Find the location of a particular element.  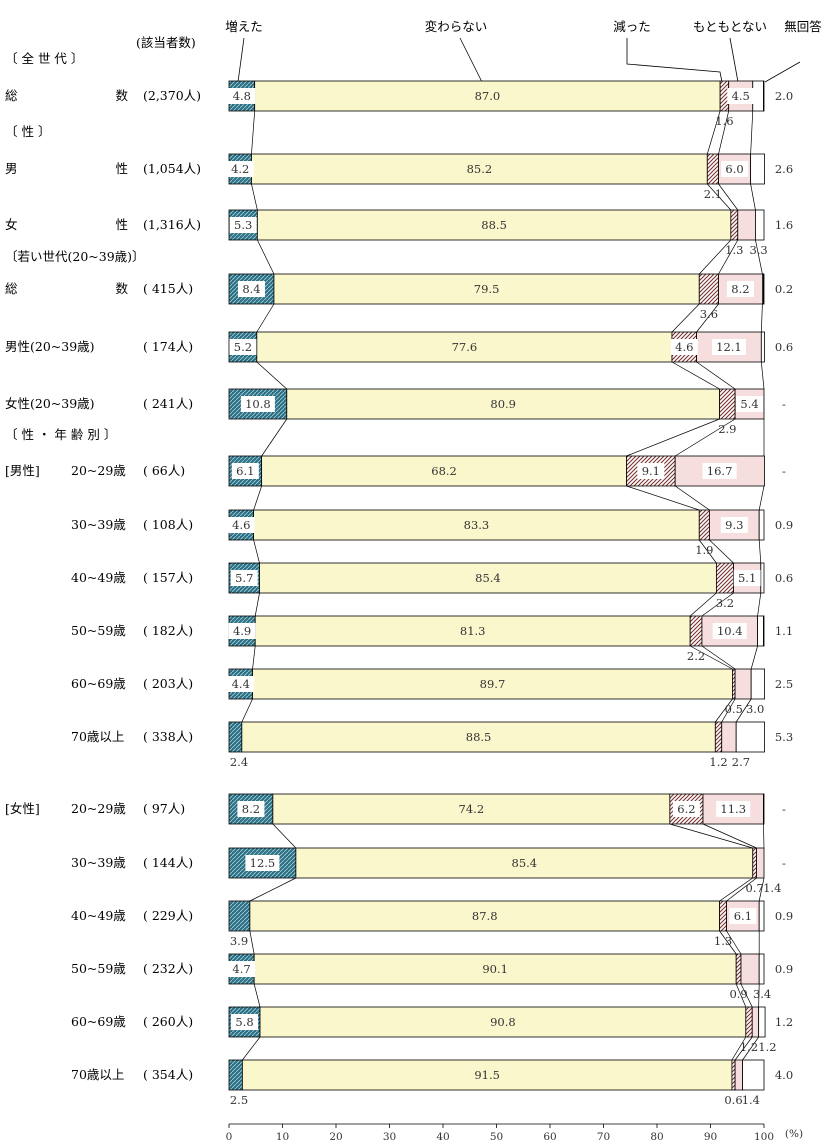

row-label: 30~39歳 is located at coordinates (98, 862).